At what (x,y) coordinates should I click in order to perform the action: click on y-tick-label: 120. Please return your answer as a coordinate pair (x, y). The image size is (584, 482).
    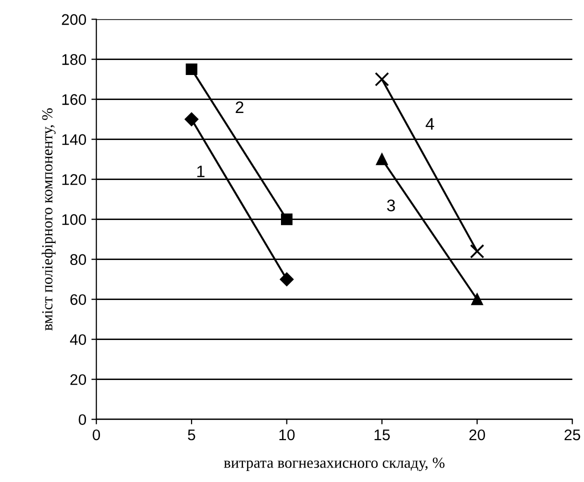
    Looking at the image, I should click on (74, 179).